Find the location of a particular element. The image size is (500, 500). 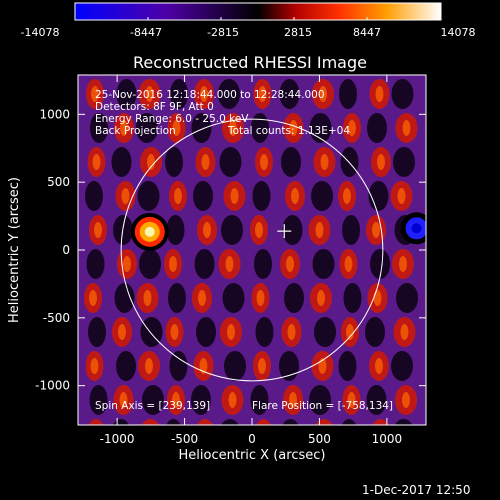

annotation-time-range: 25-Nov-2016 12:18:44.000 to 12:28:44.000 is located at coordinates (210, 95).